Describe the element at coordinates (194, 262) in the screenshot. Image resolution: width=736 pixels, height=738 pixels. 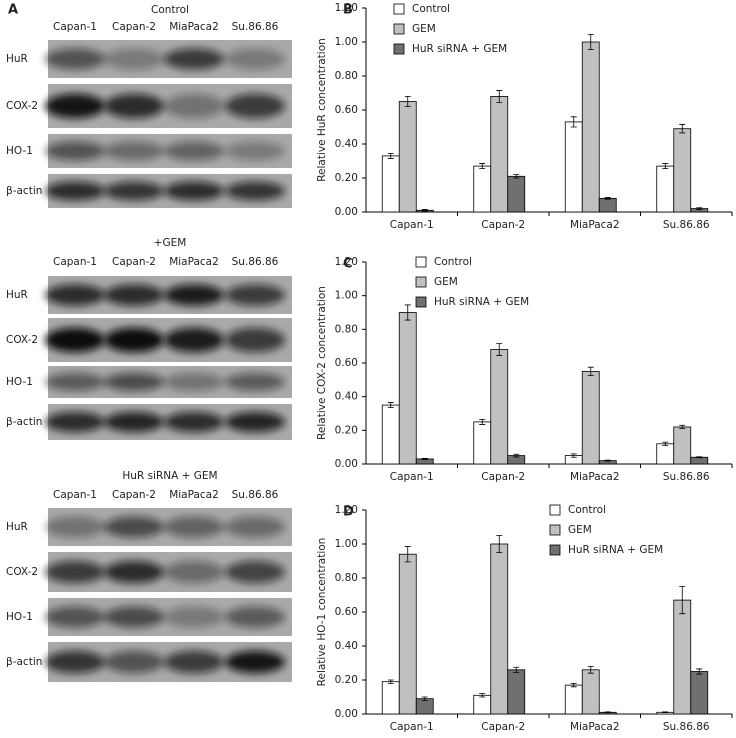
I see `blot-column-label: MiaPaca2` at that location.